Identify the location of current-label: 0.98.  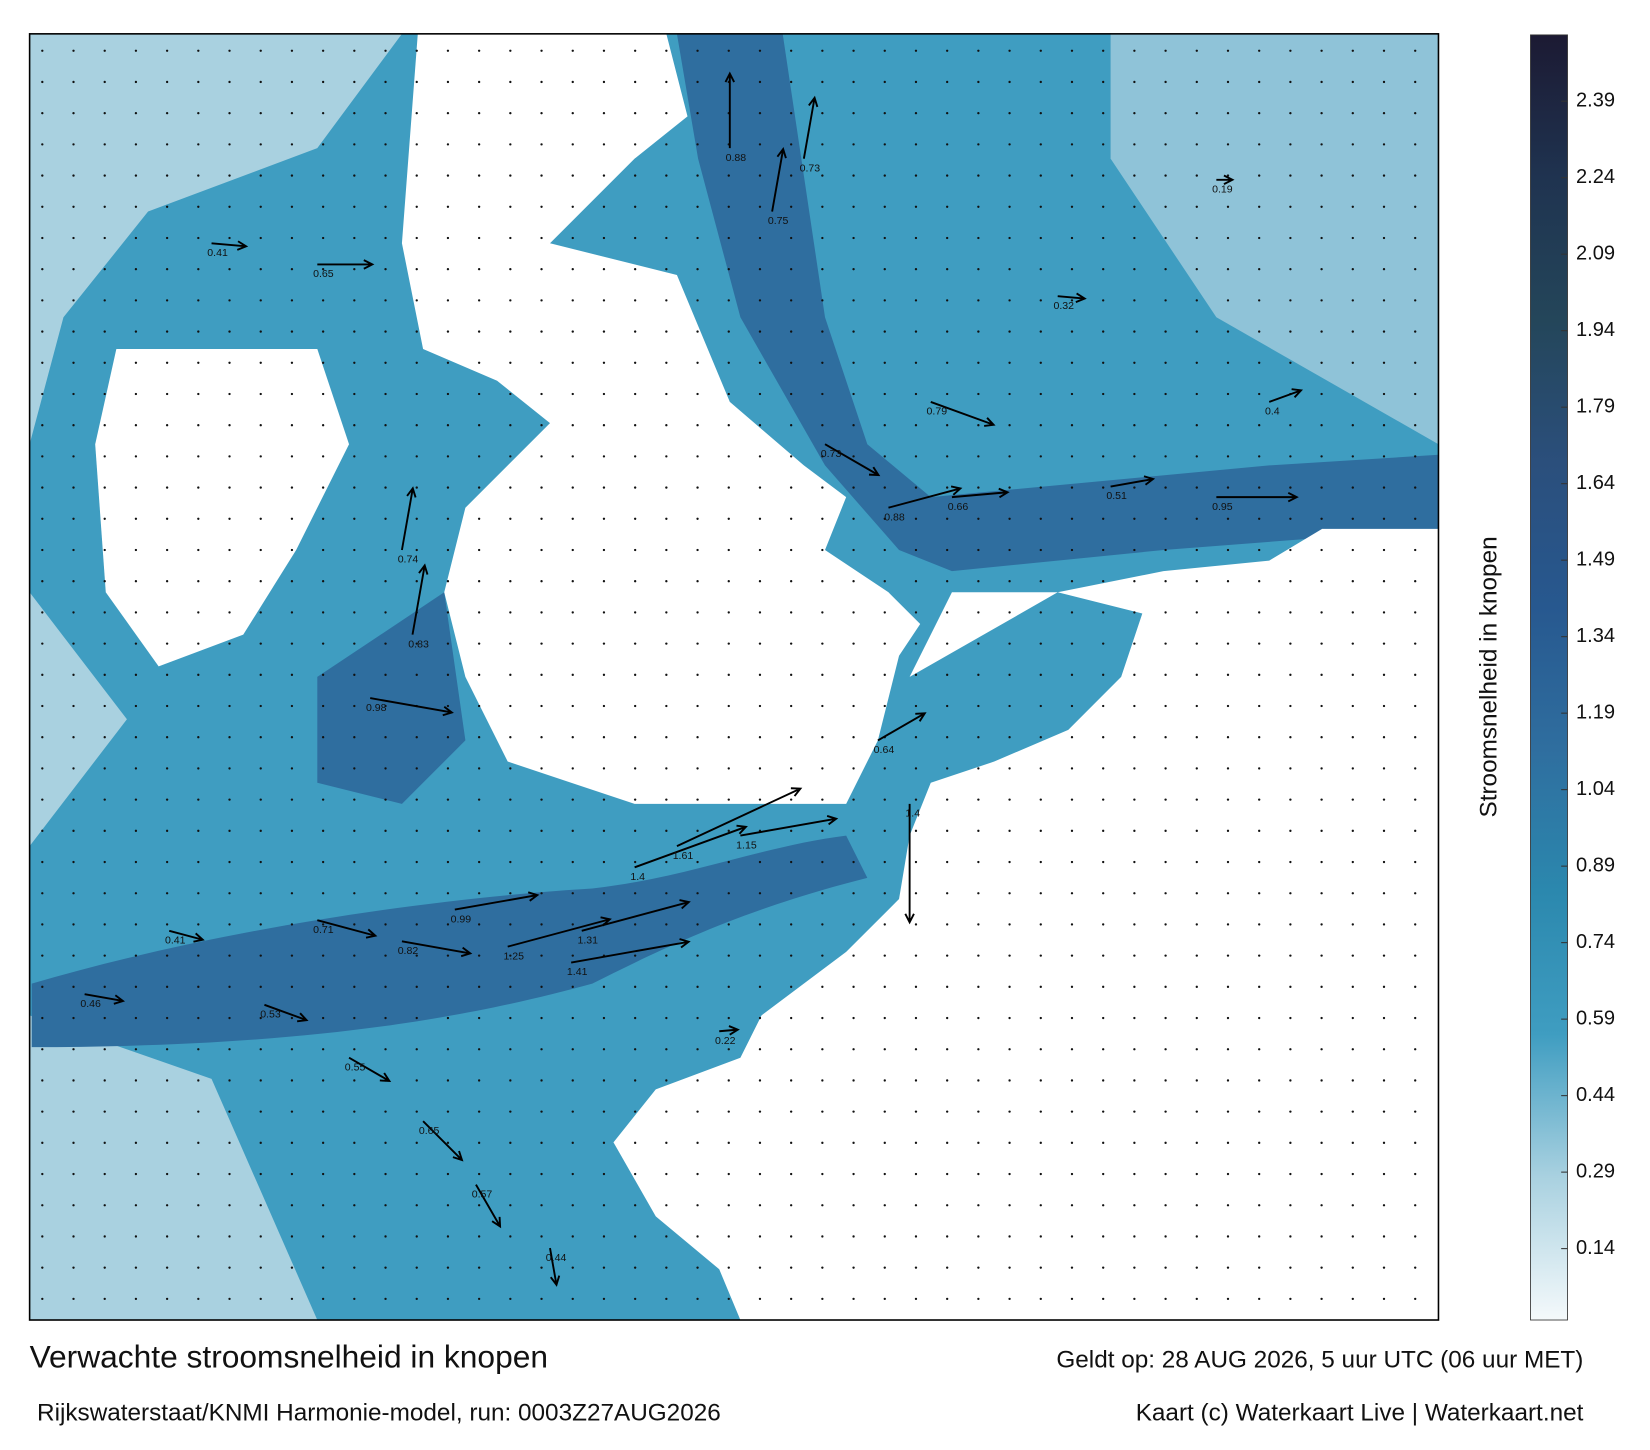
(376, 708).